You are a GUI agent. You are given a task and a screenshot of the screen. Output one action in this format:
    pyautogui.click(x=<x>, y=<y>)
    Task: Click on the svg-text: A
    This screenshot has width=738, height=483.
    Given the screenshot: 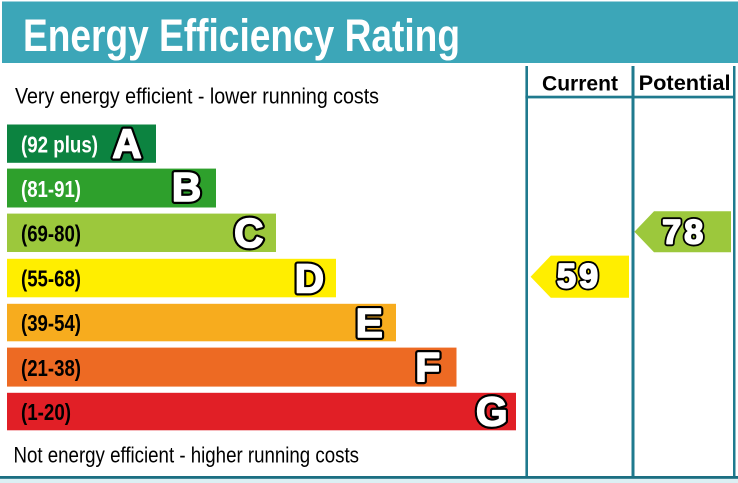 What is the action you would take?
    pyautogui.click(x=126, y=144)
    